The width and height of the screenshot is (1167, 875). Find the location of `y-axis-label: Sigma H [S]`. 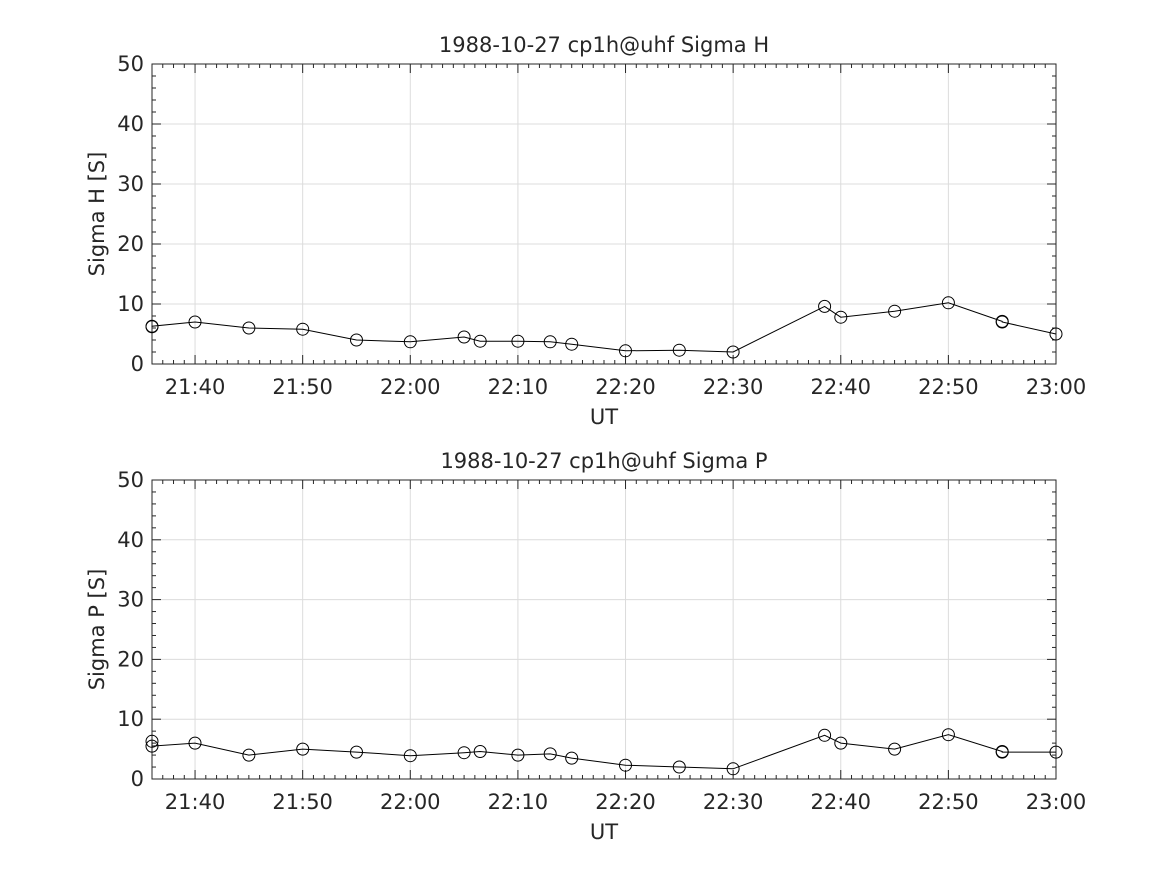

y-axis-label: Sigma H [S] is located at coordinates (97, 214).